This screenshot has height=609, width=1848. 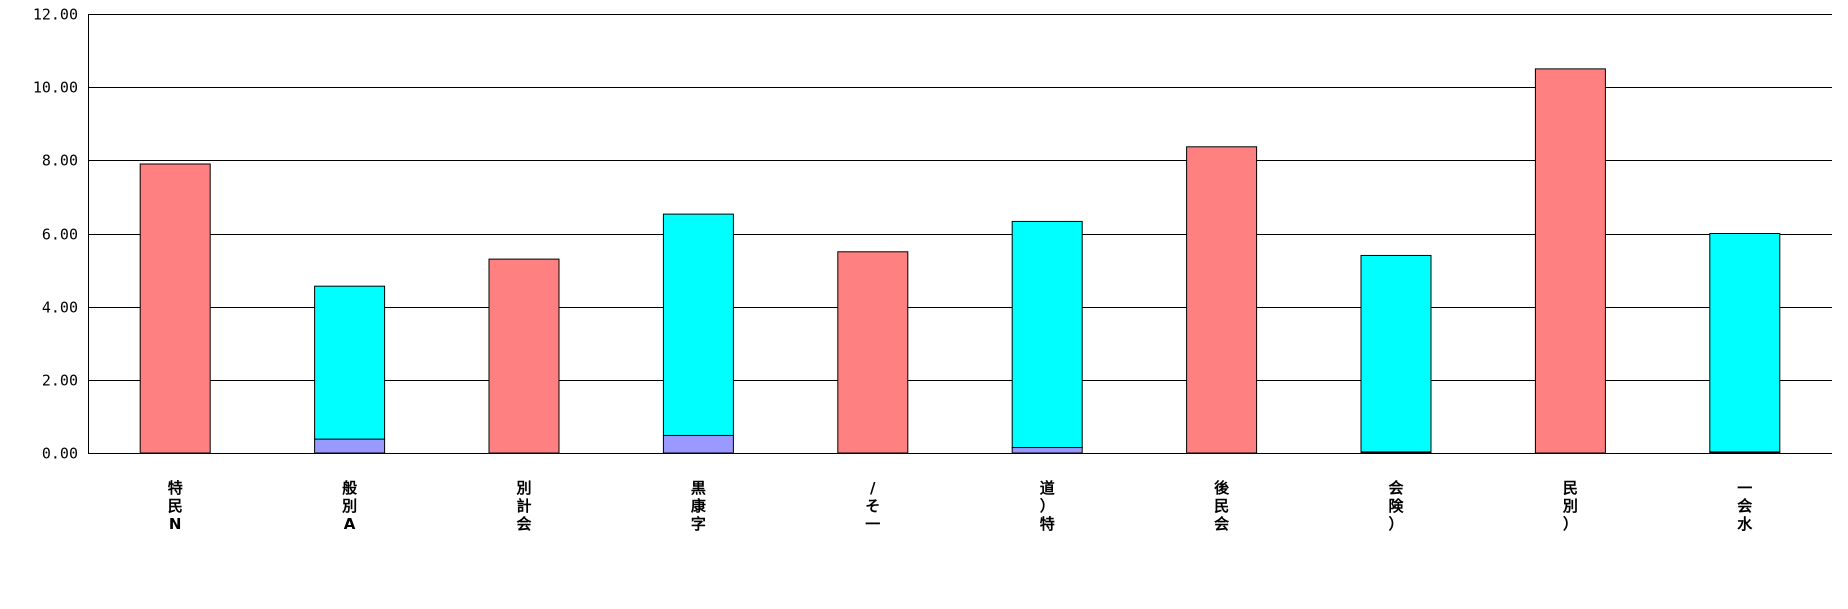 I want to click on x-tick-char: A, so click(x=350, y=524).